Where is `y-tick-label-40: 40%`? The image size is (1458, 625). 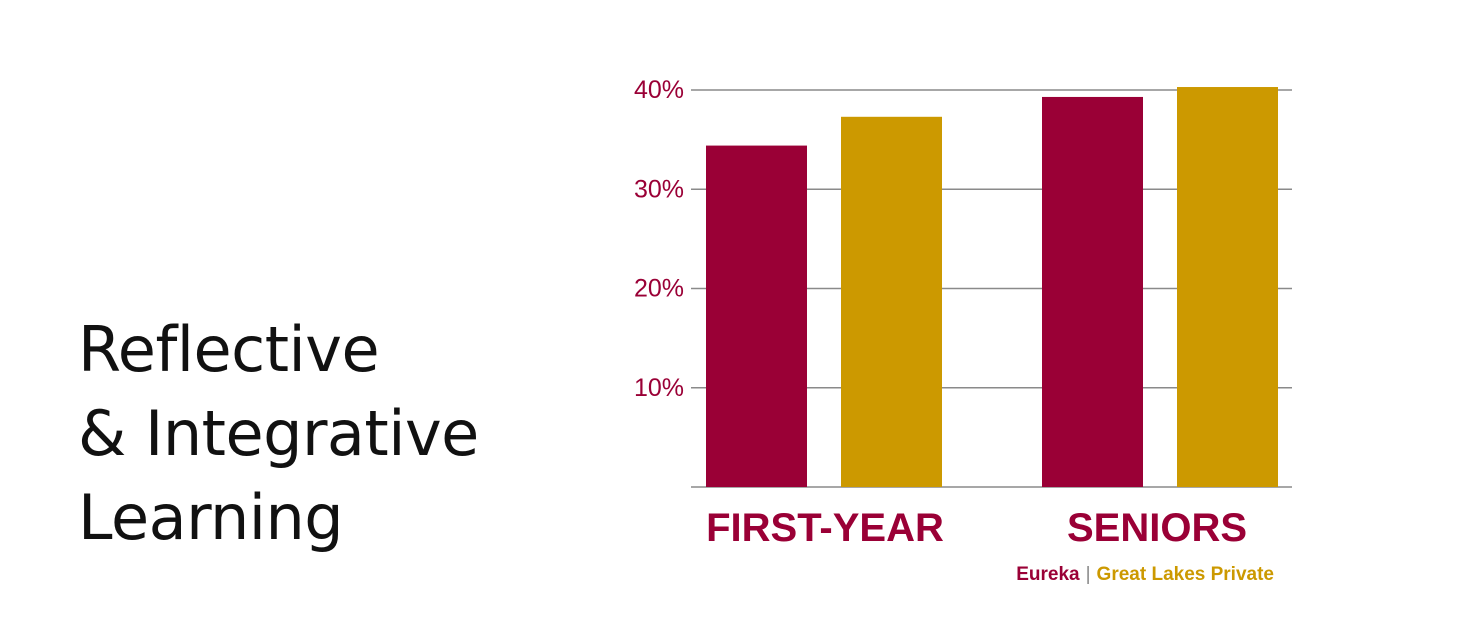 y-tick-label-40: 40% is located at coordinates (659, 90).